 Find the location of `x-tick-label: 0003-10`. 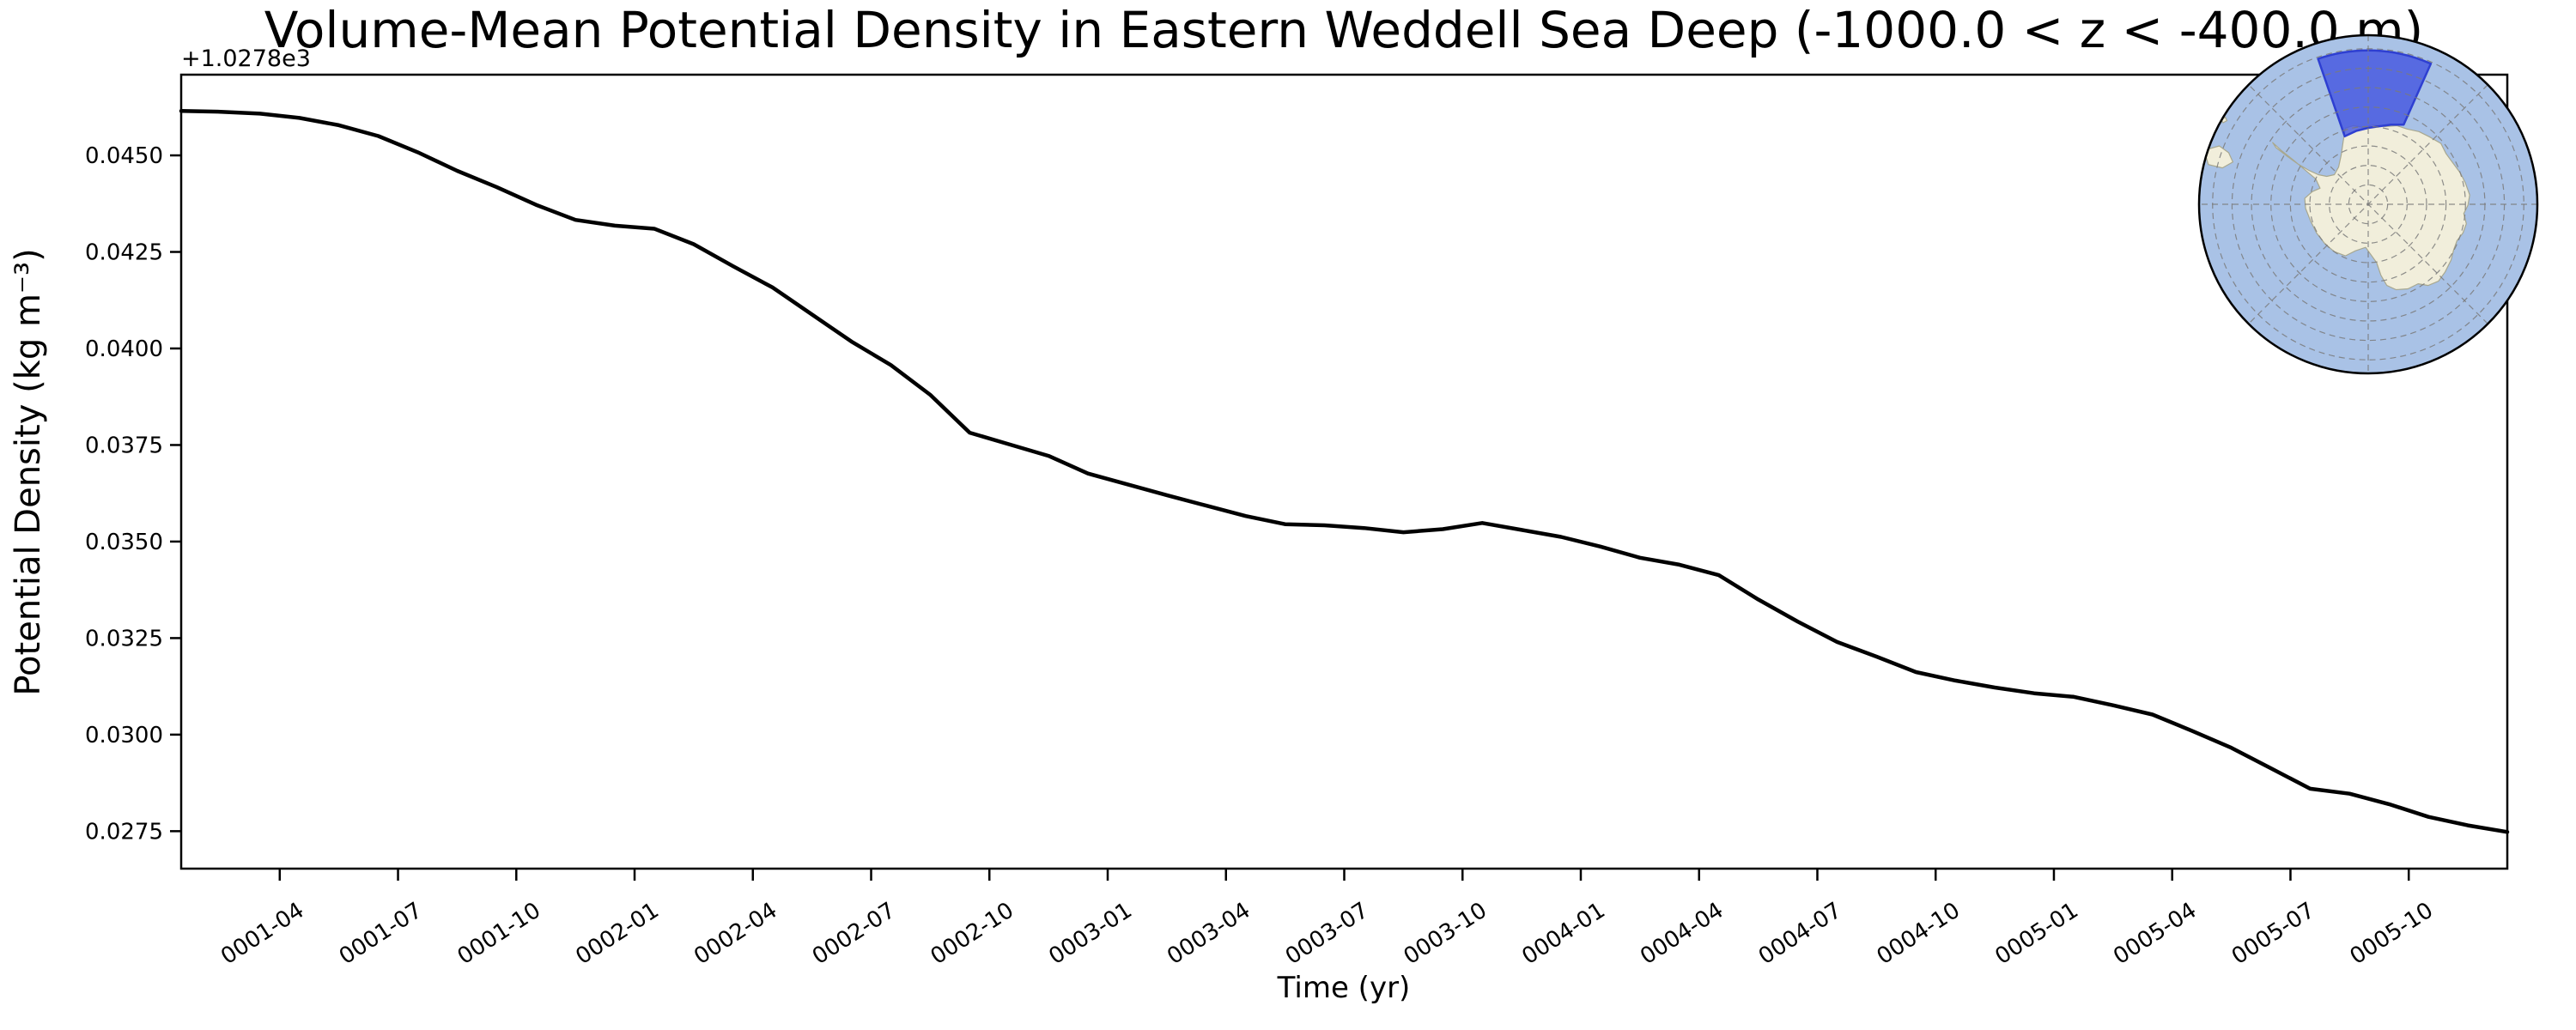

x-tick-label: 0003-10 is located at coordinates (1446, 934).